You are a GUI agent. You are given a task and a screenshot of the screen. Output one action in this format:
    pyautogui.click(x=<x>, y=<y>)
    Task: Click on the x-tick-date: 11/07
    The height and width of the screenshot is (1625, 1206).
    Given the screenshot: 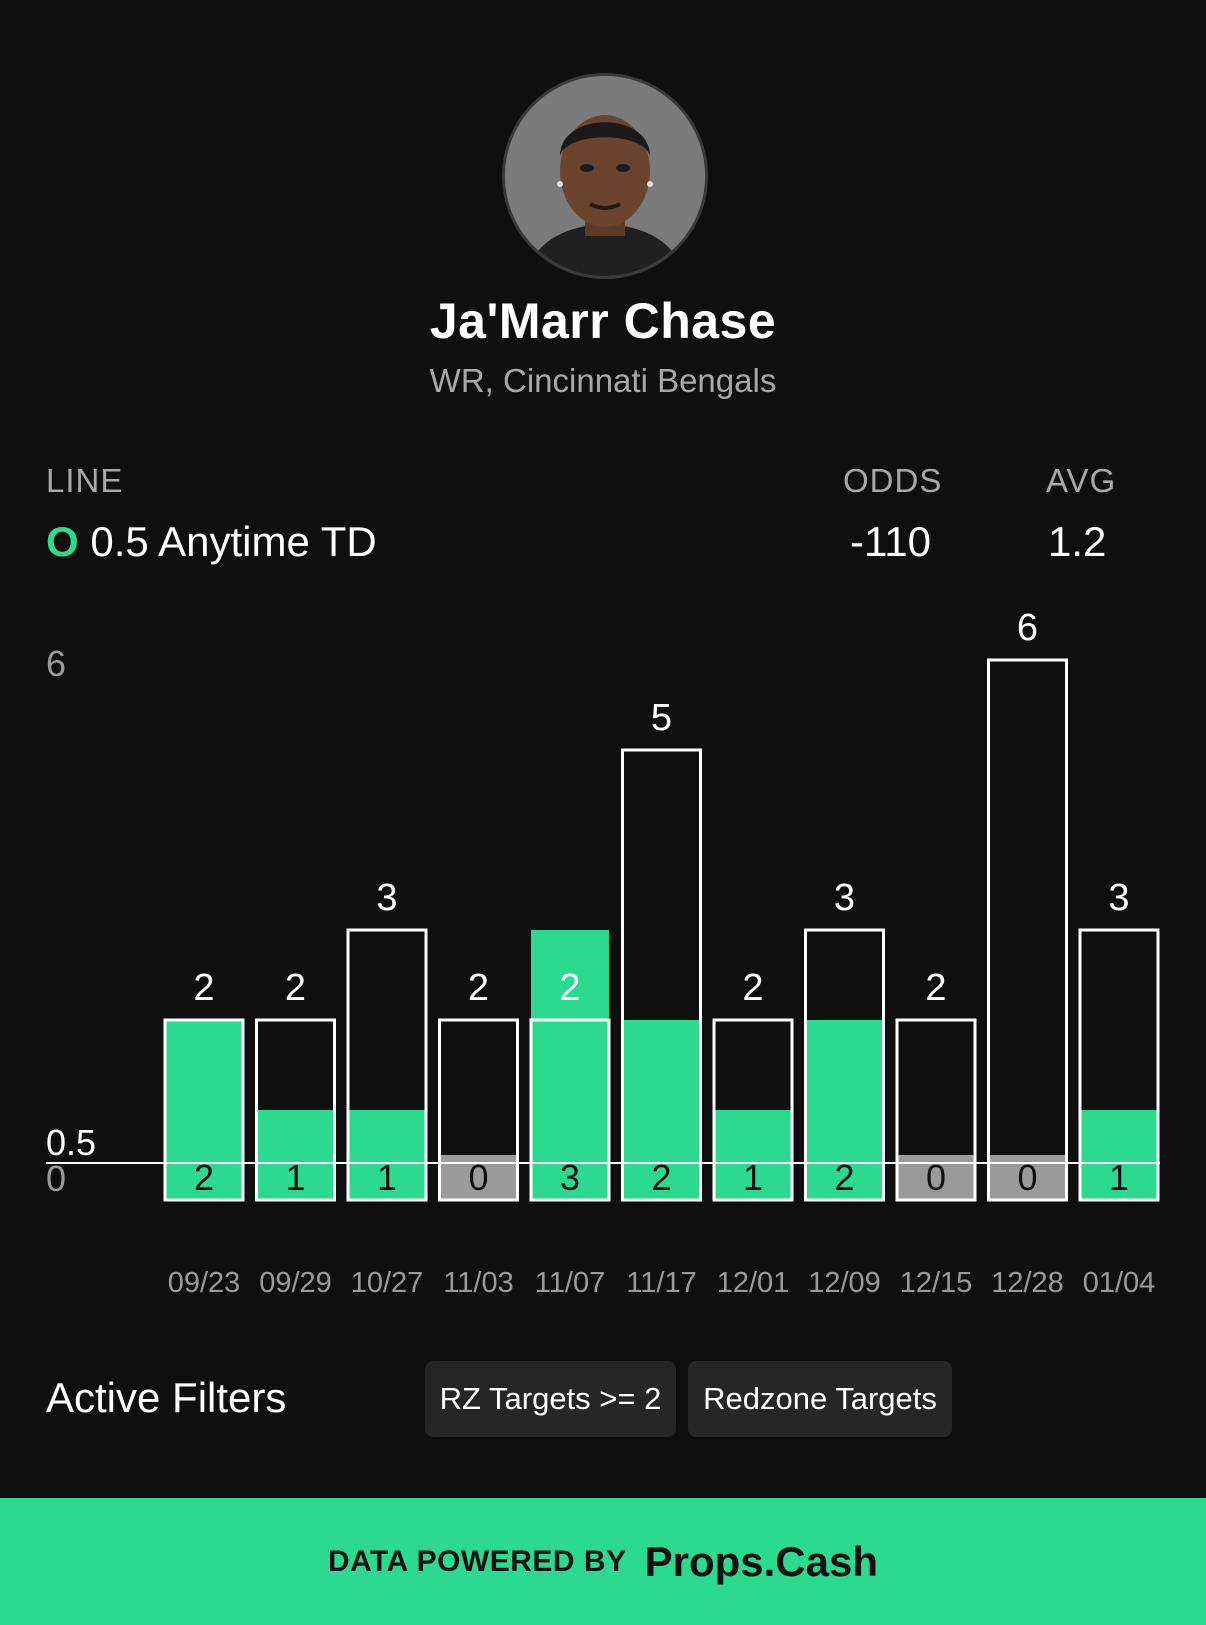 What is the action you would take?
    pyautogui.click(x=570, y=1283)
    